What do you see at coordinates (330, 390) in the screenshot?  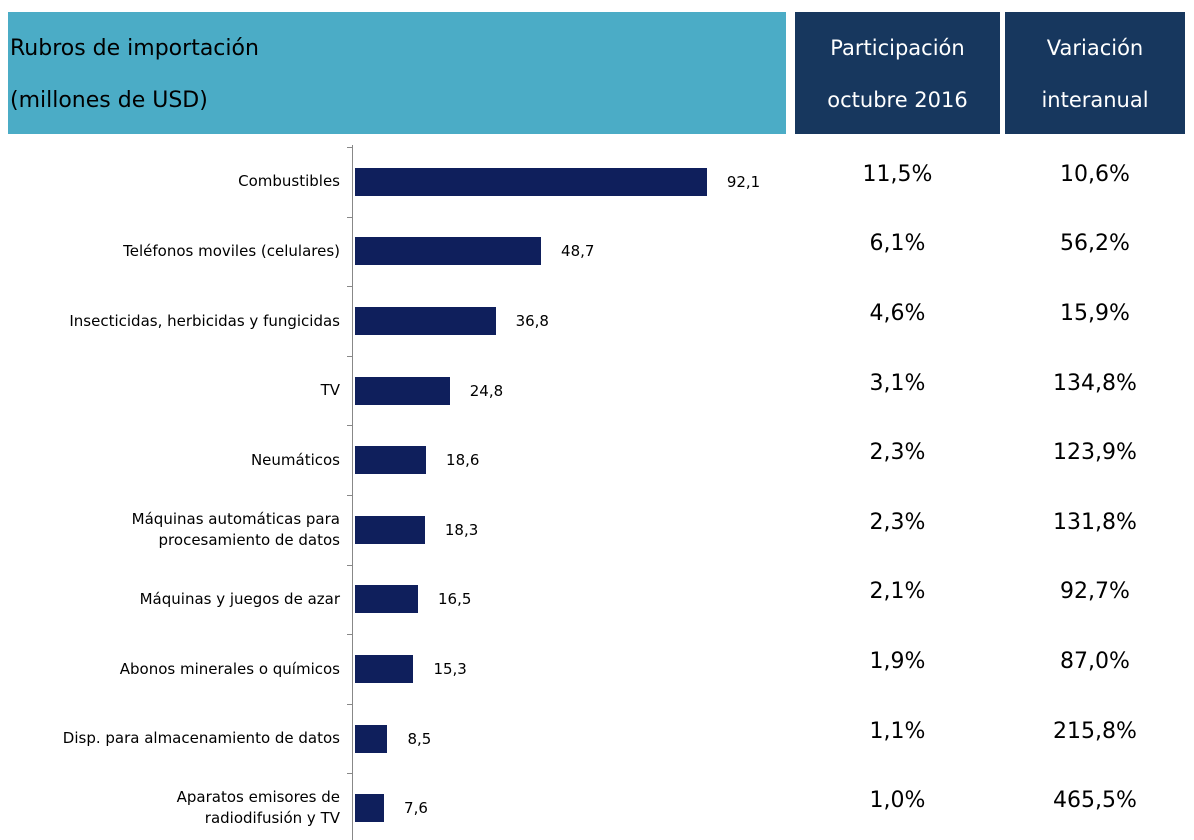 I see `category-label: TV` at bounding box center [330, 390].